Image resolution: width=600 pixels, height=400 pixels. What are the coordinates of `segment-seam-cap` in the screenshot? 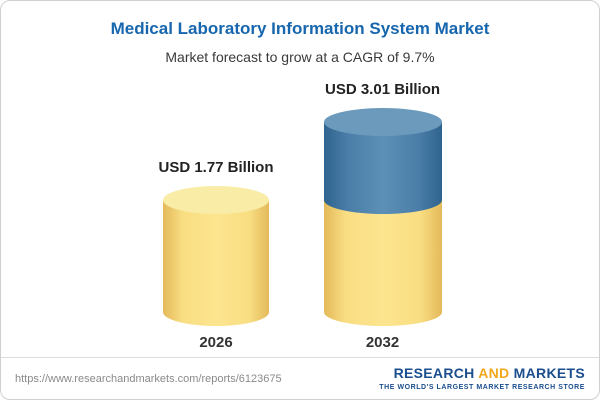 It's located at (382, 200).